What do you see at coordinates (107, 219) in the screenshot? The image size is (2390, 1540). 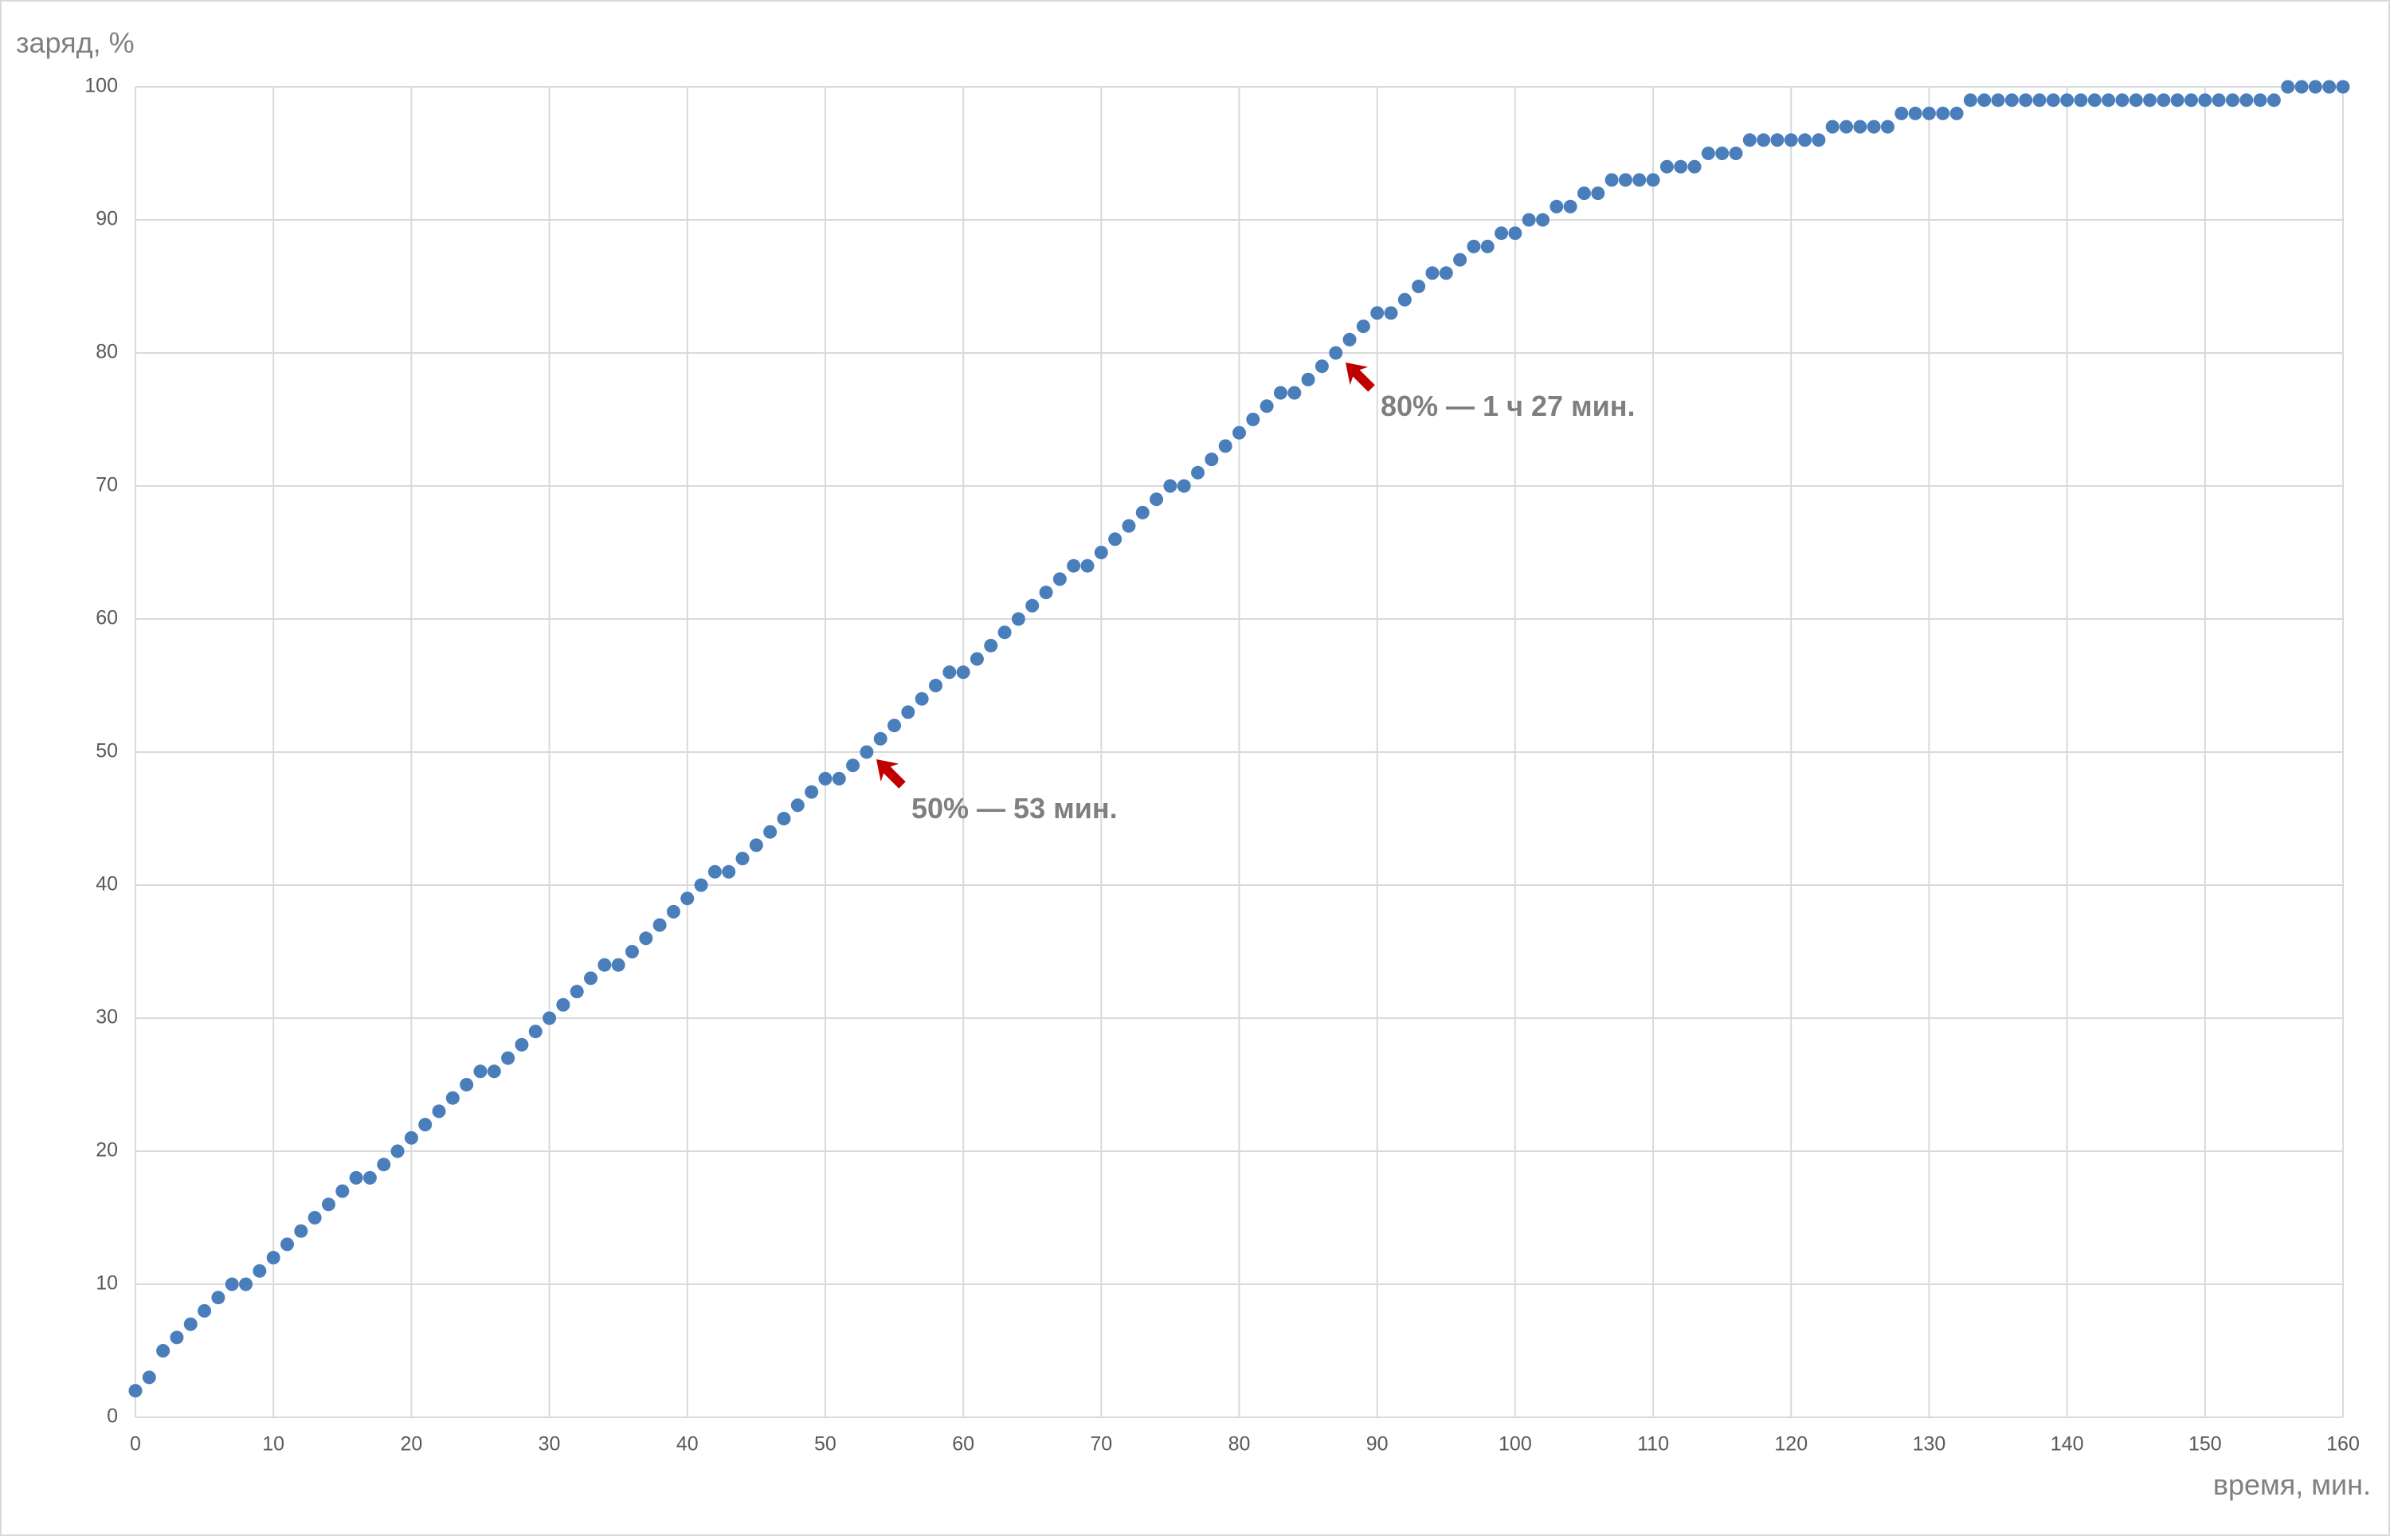 I see `y-tick-label: 90` at bounding box center [107, 219].